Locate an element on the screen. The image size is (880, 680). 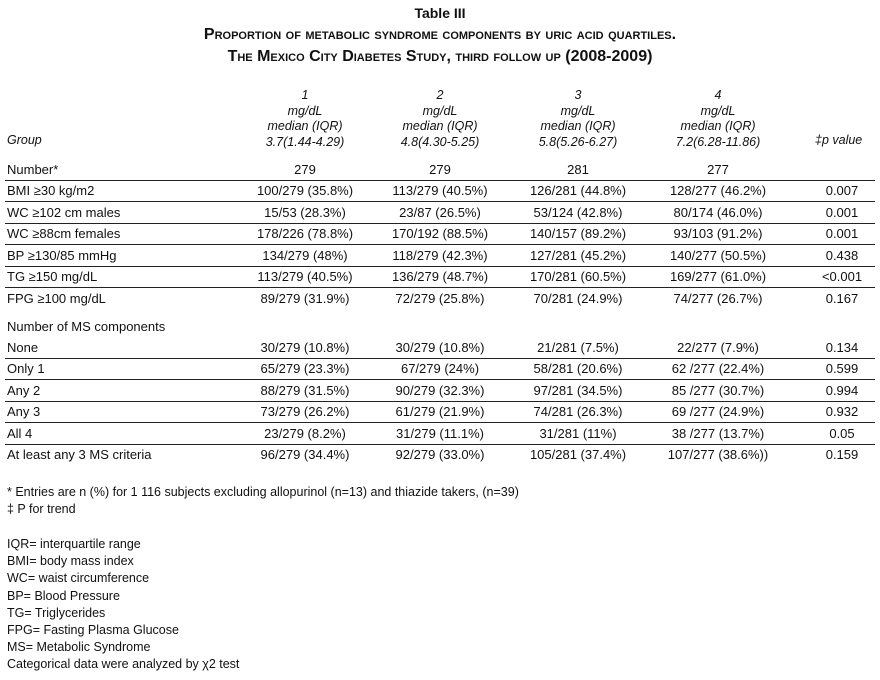
cell-quartile-3: 21/281 (7.5%) is located at coordinates (578, 347).